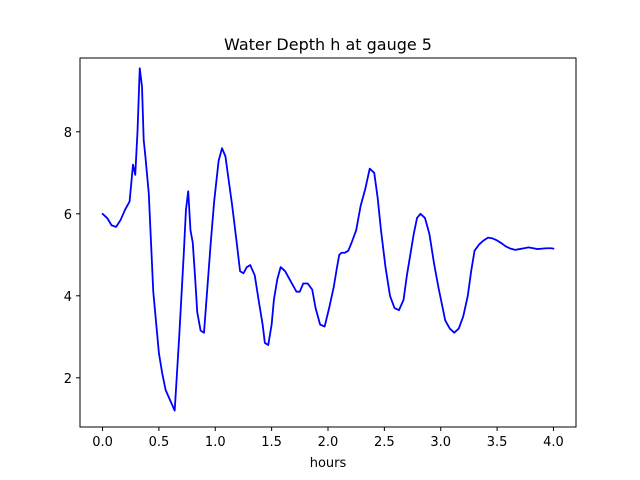  I want to click on x-tick-label: 3.0, so click(440, 442).